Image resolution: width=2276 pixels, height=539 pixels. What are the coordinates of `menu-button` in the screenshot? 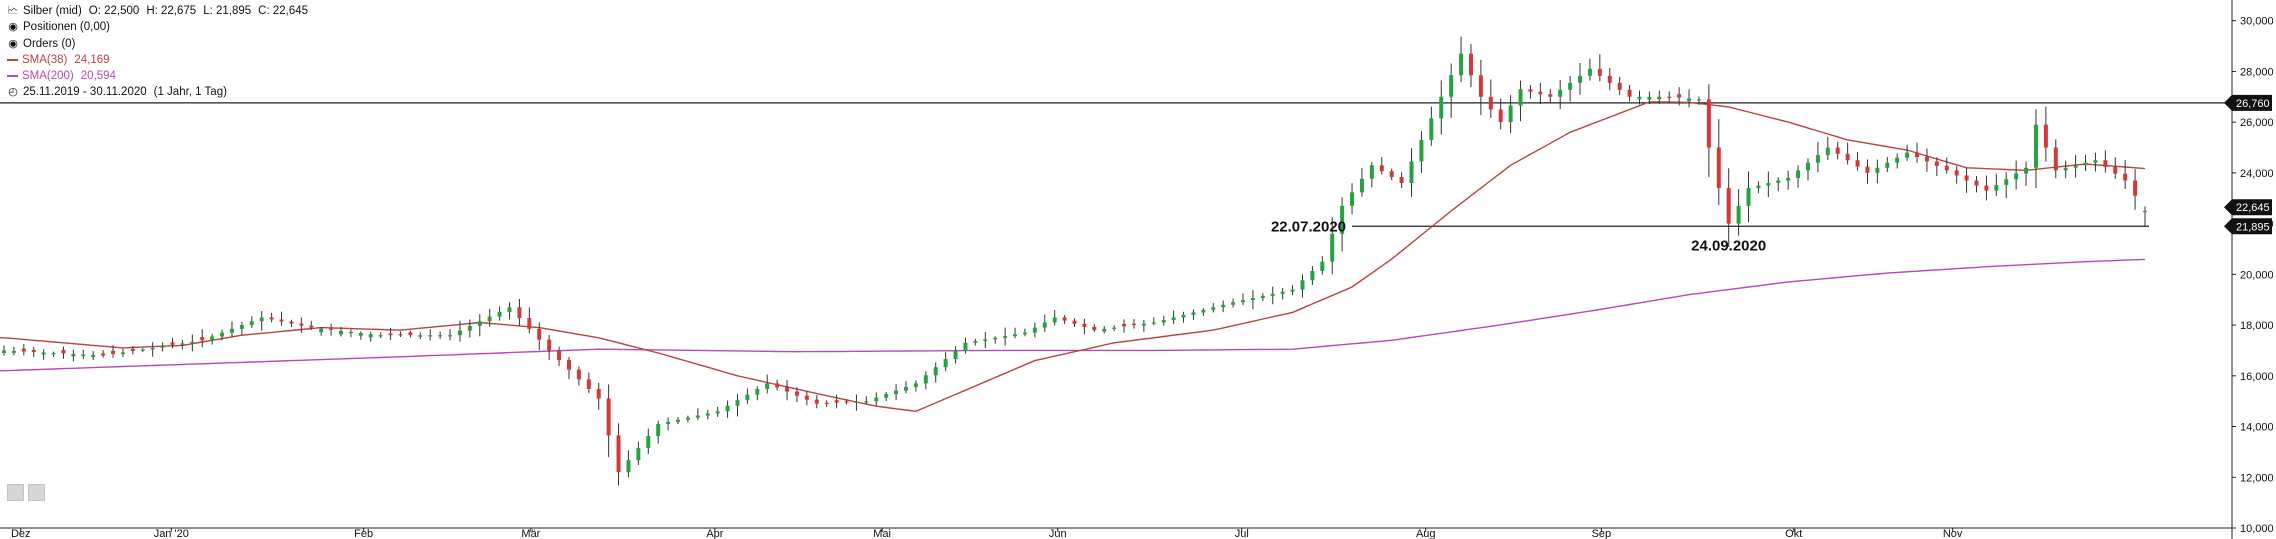 It's located at (36, 492).